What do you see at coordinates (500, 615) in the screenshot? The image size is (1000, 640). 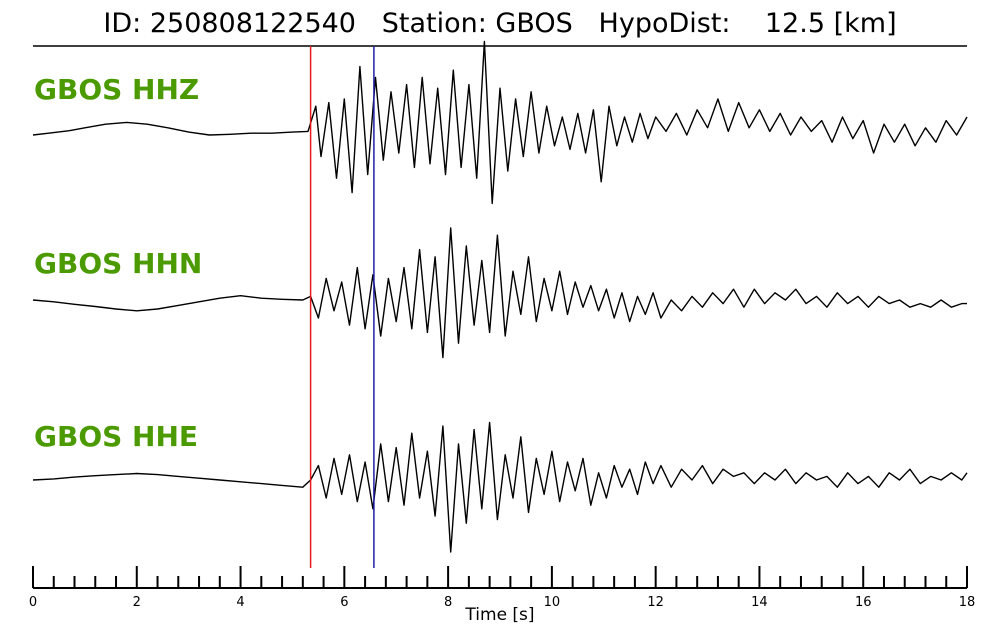 I see `x-axis-label: Time [s]` at bounding box center [500, 615].